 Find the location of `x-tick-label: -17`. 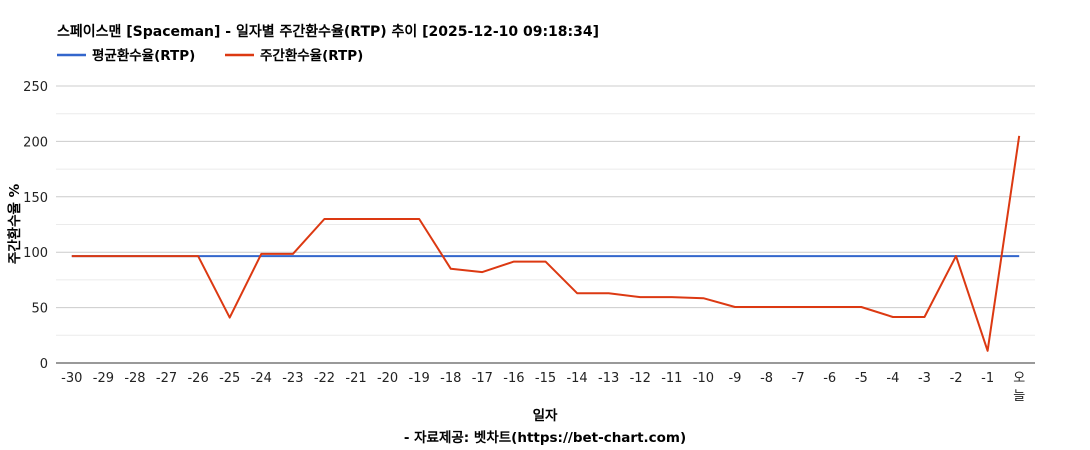

x-tick-label: -17 is located at coordinates (482, 378).